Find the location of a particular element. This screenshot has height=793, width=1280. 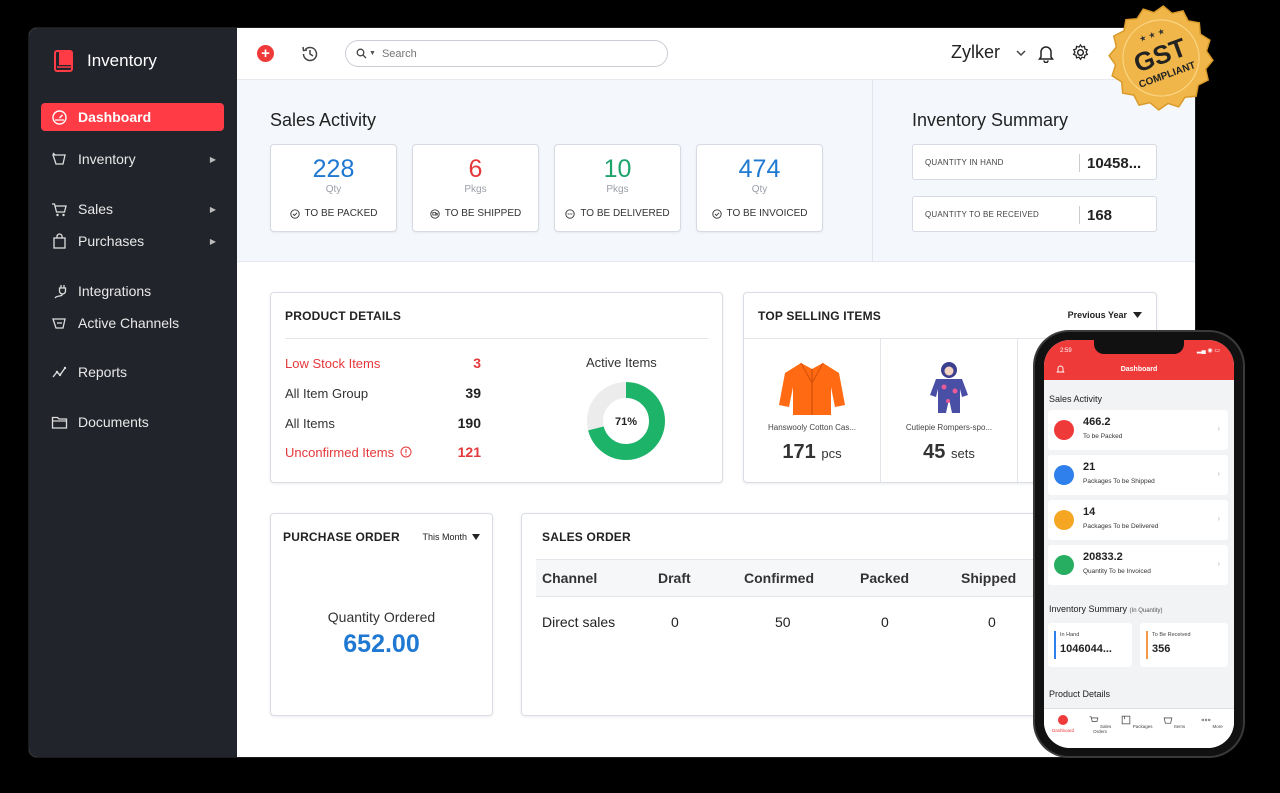

history-icon is located at coordinates (310, 54).